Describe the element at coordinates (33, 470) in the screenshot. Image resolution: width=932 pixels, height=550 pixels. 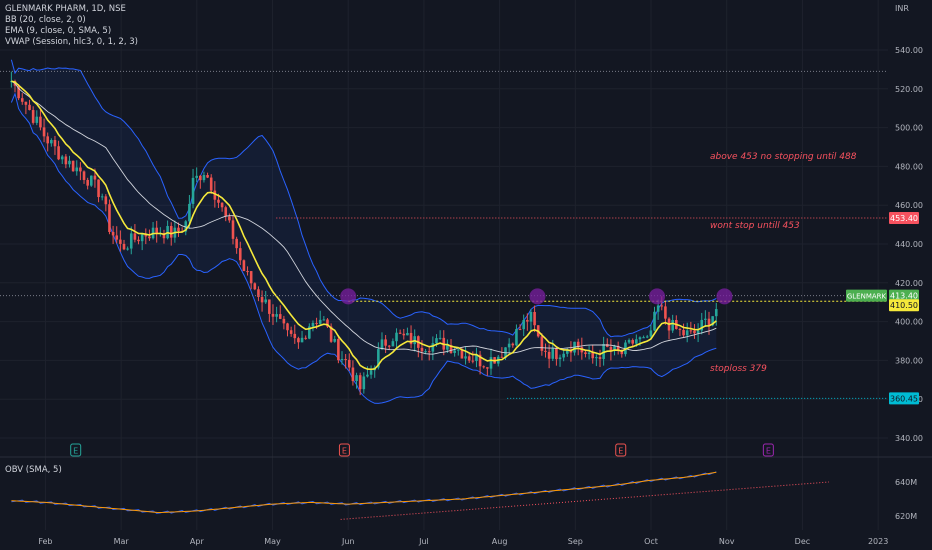
I see `obv-legend: OBV (SMA, 5)` at that location.